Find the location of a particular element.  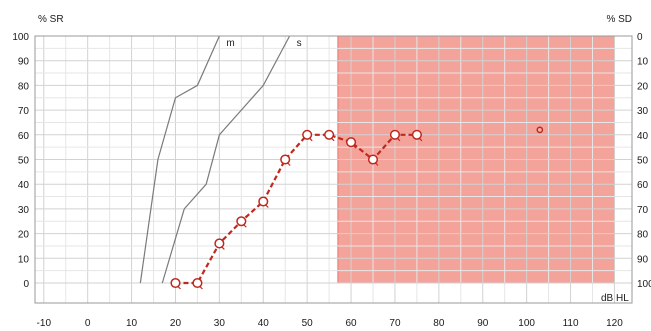

reference-curve-label: s is located at coordinates (299, 43).